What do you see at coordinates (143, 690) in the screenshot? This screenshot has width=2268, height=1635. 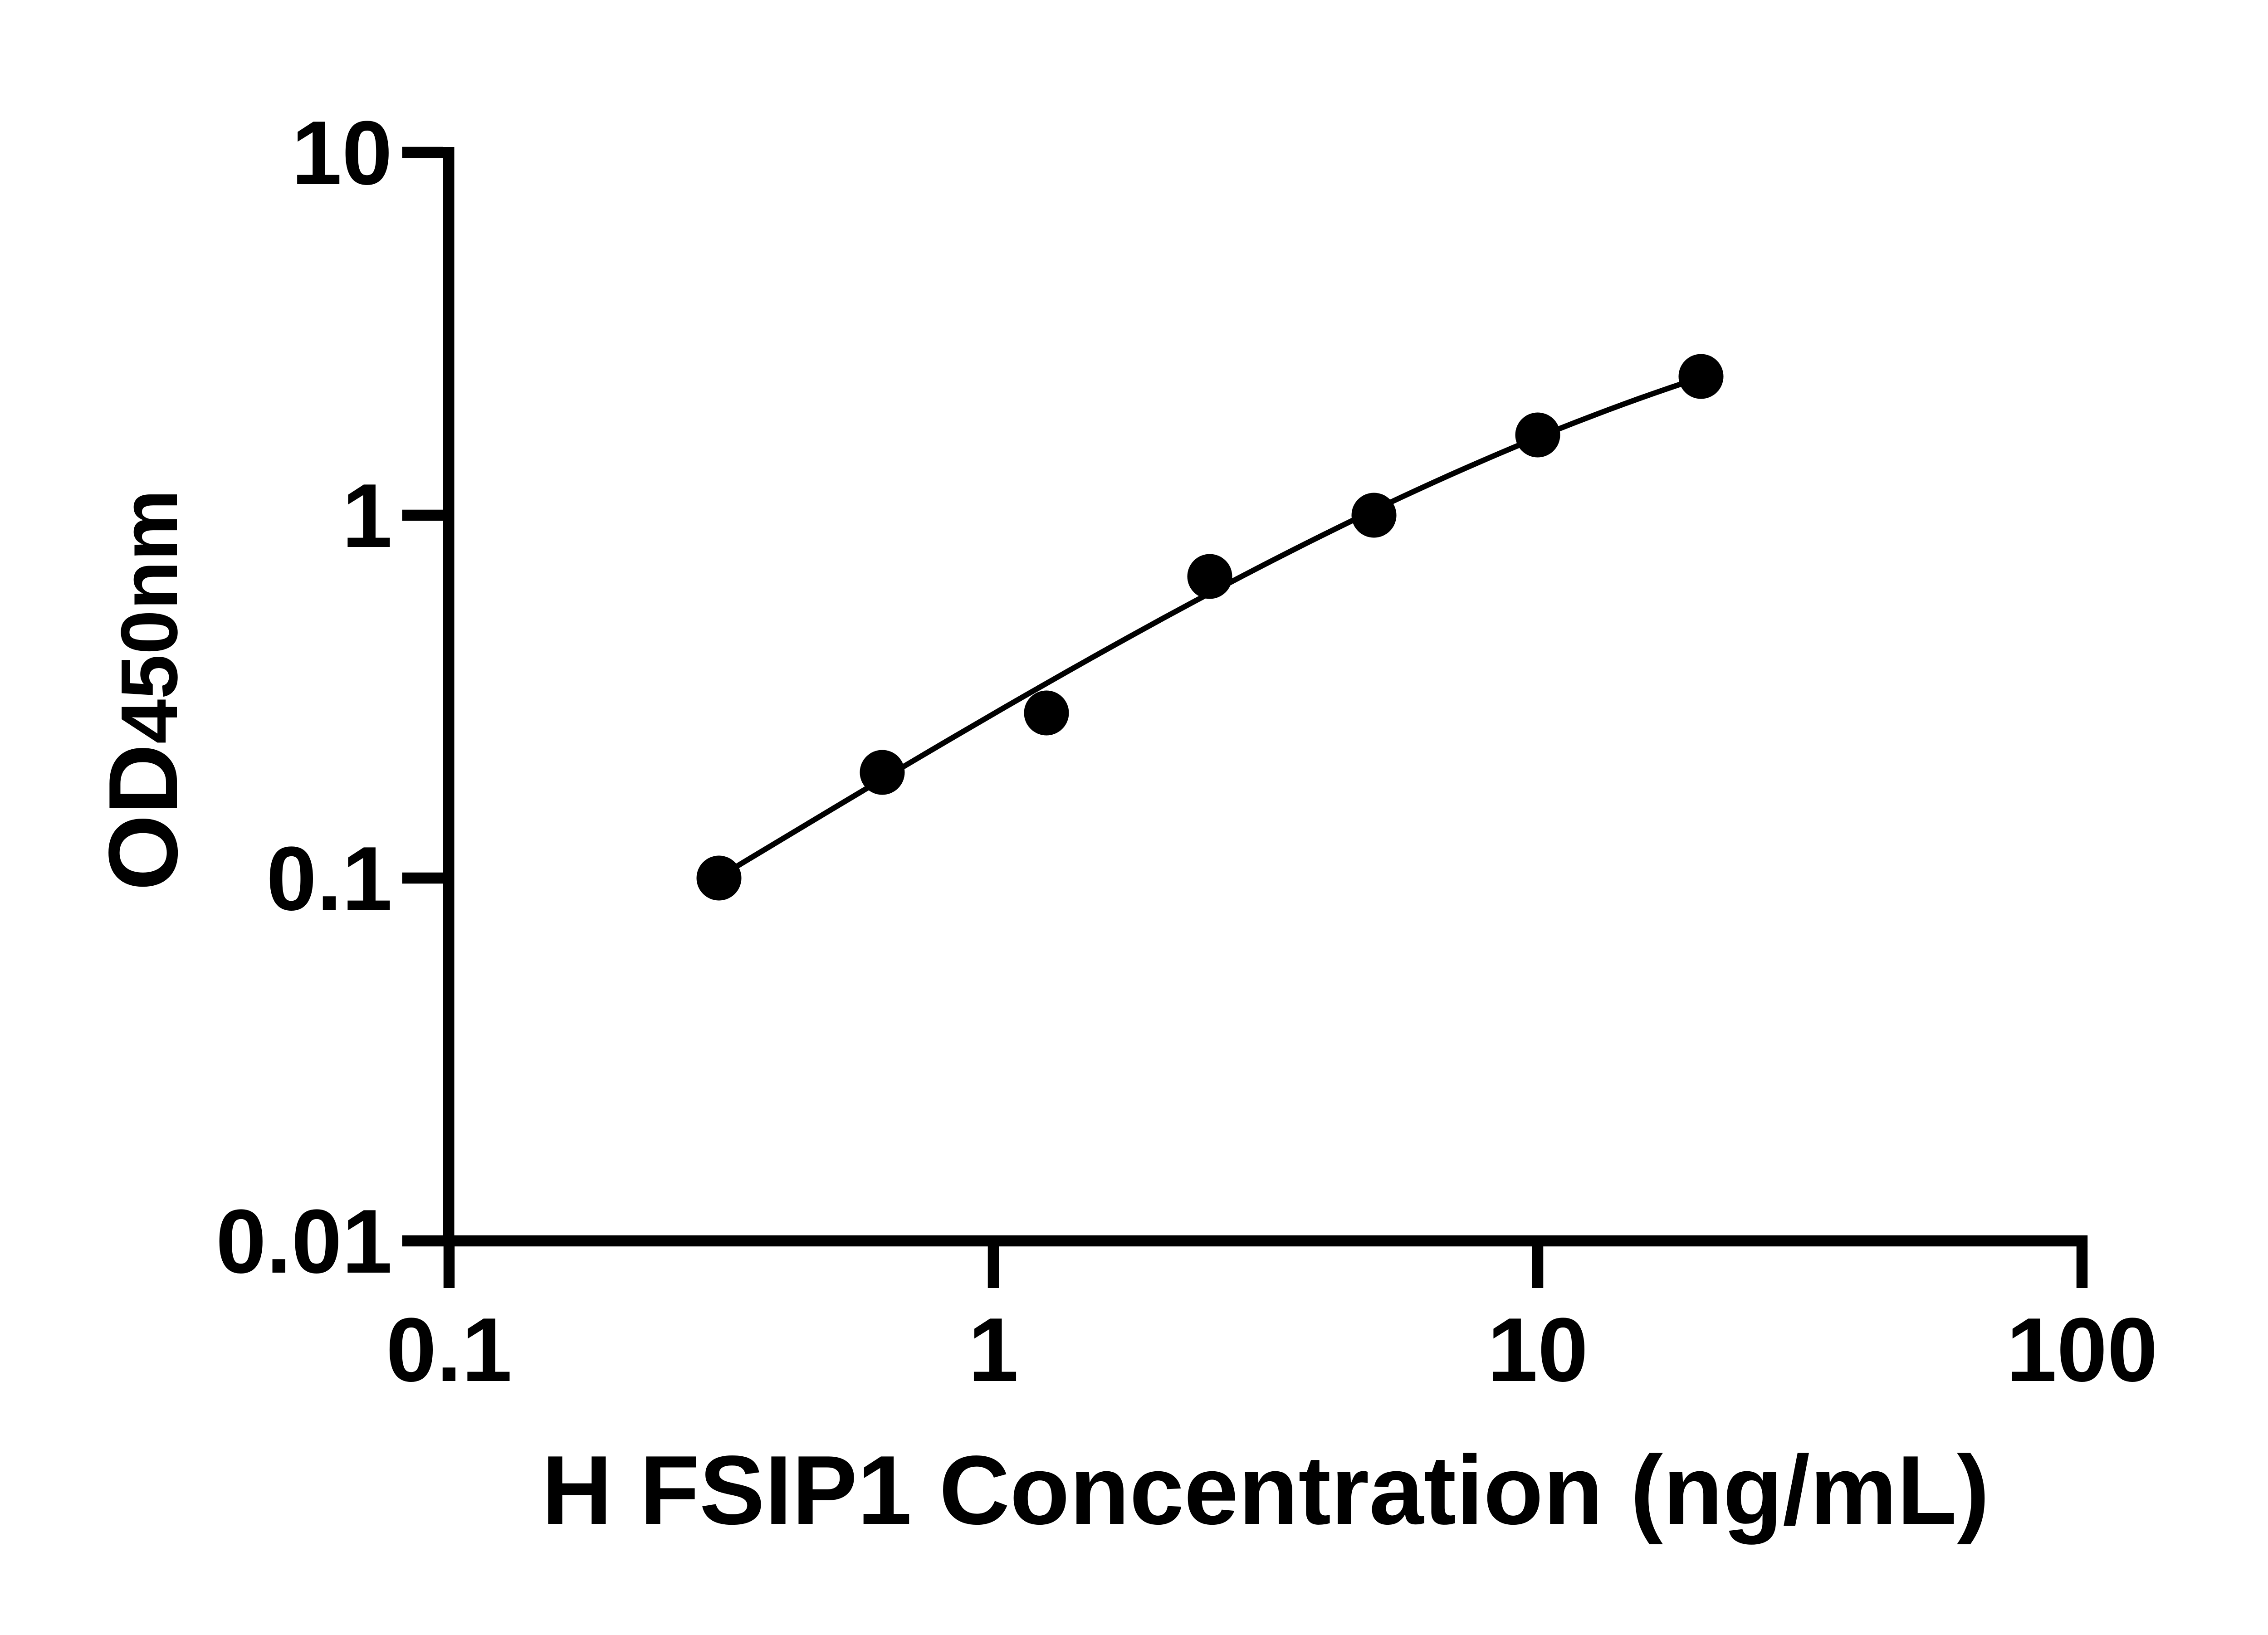 I see `svg-text: OD450nm` at bounding box center [143, 690].